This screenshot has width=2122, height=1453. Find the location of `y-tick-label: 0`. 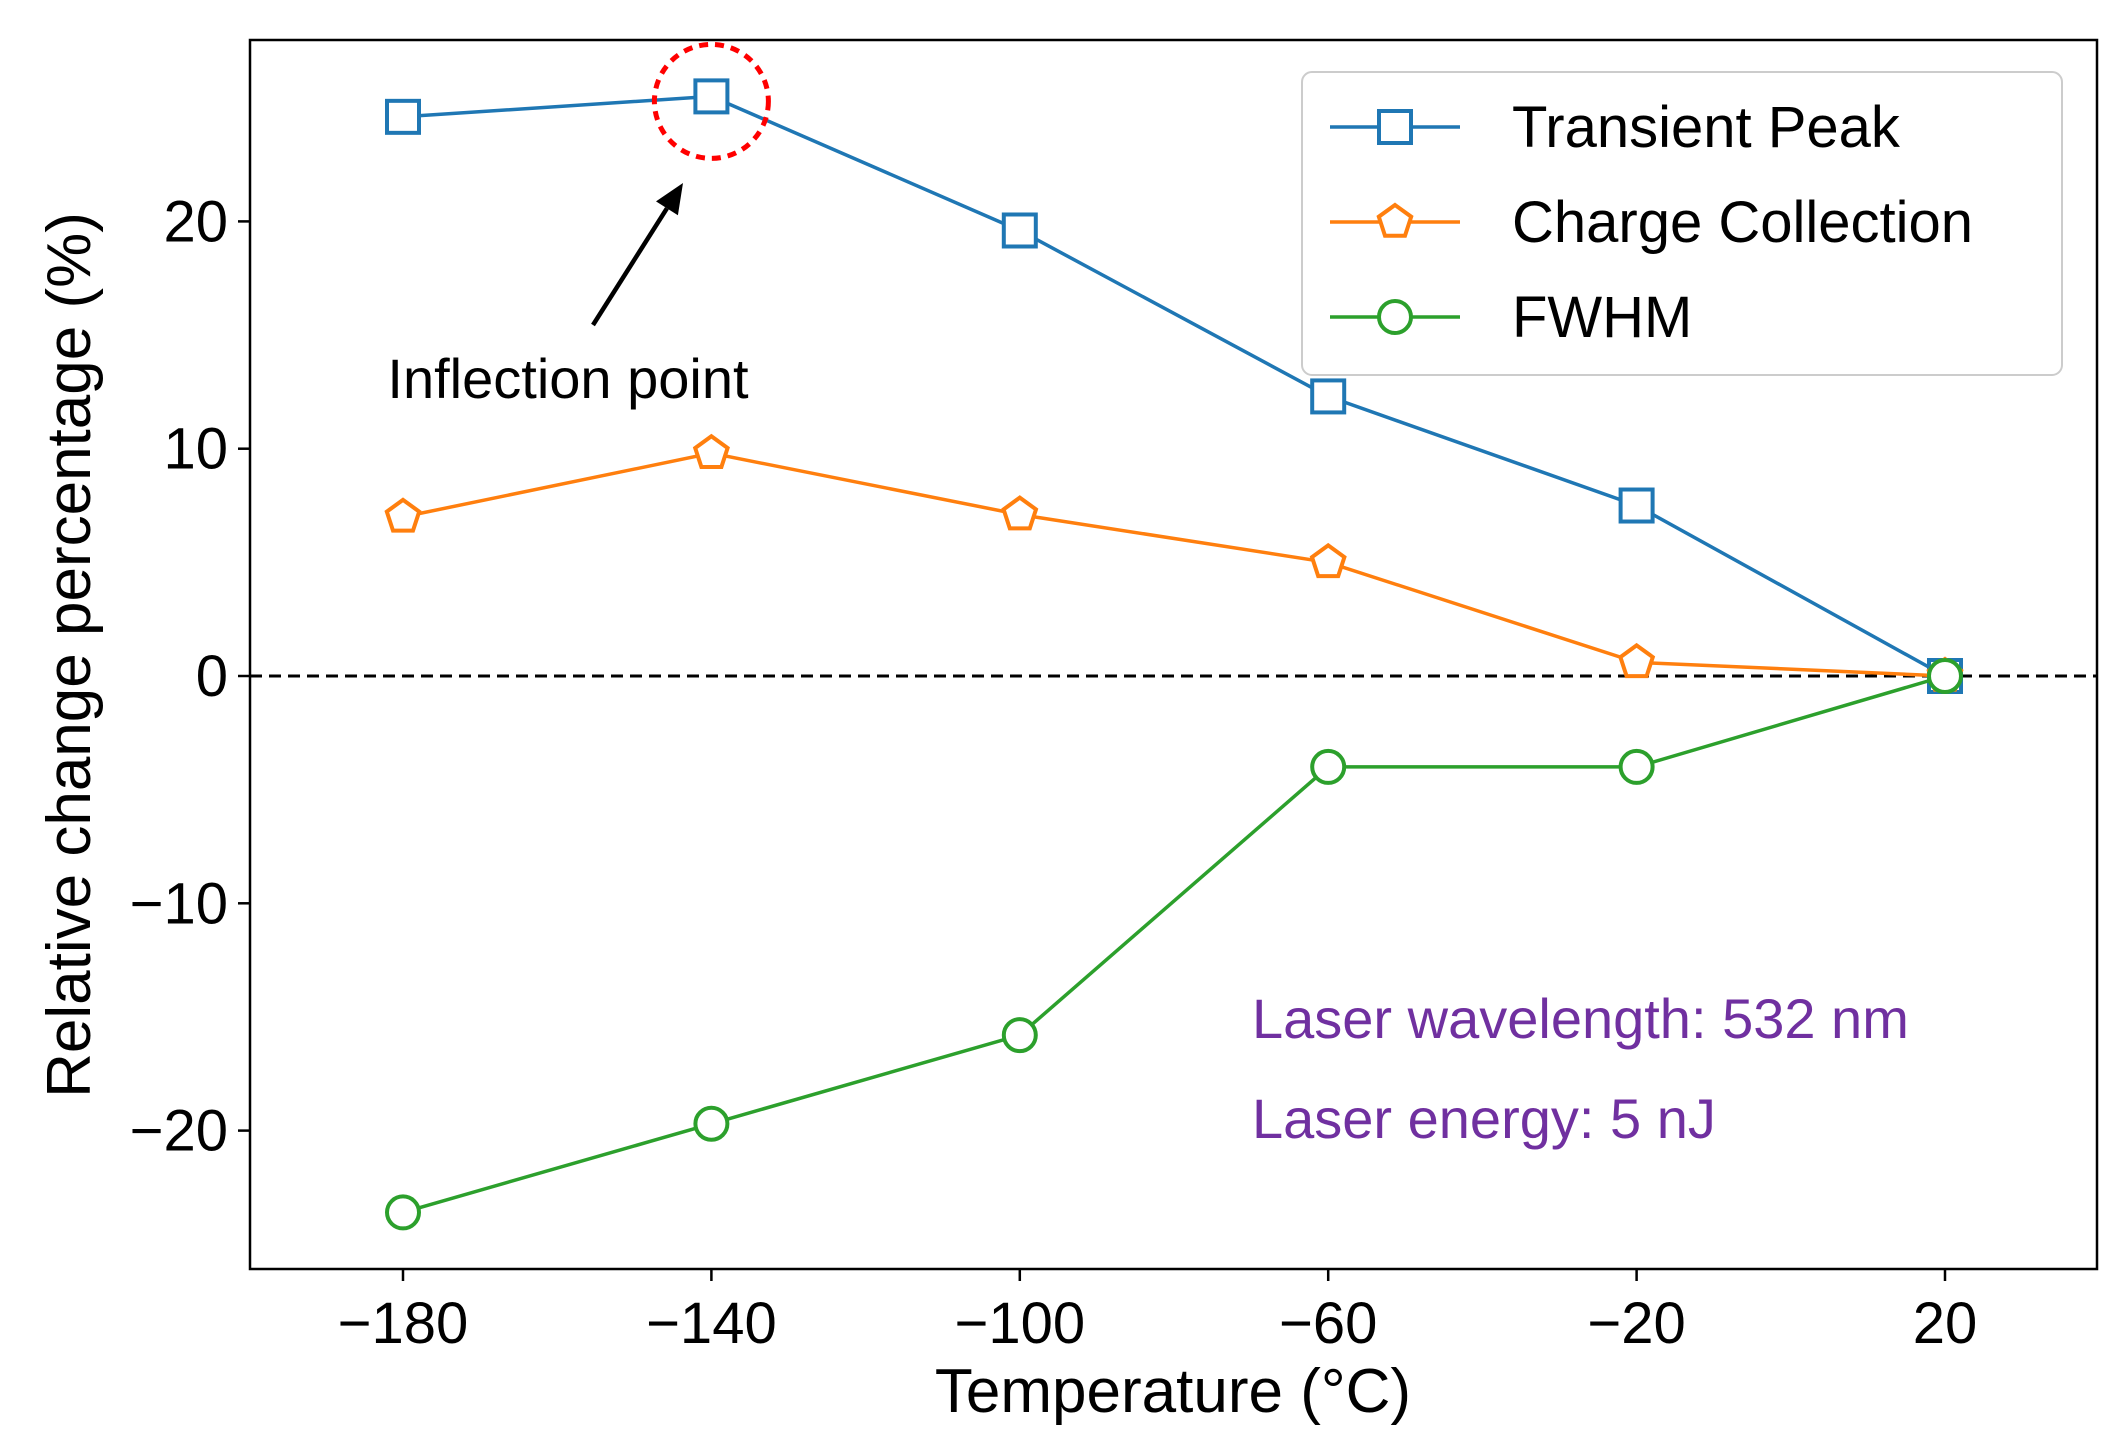

y-tick-label: 0 is located at coordinates (212, 676).